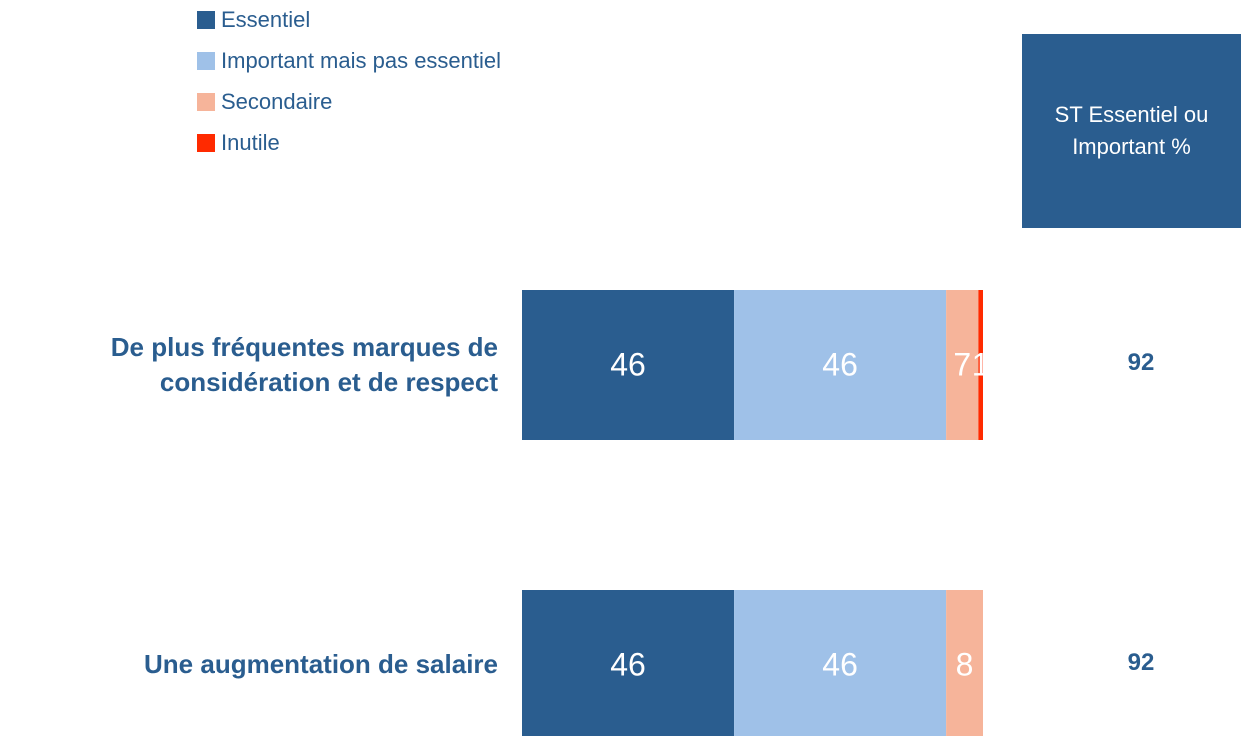 The image size is (1241, 736). I want to click on legend-item: Important mais pas essentiel, so click(349, 61).